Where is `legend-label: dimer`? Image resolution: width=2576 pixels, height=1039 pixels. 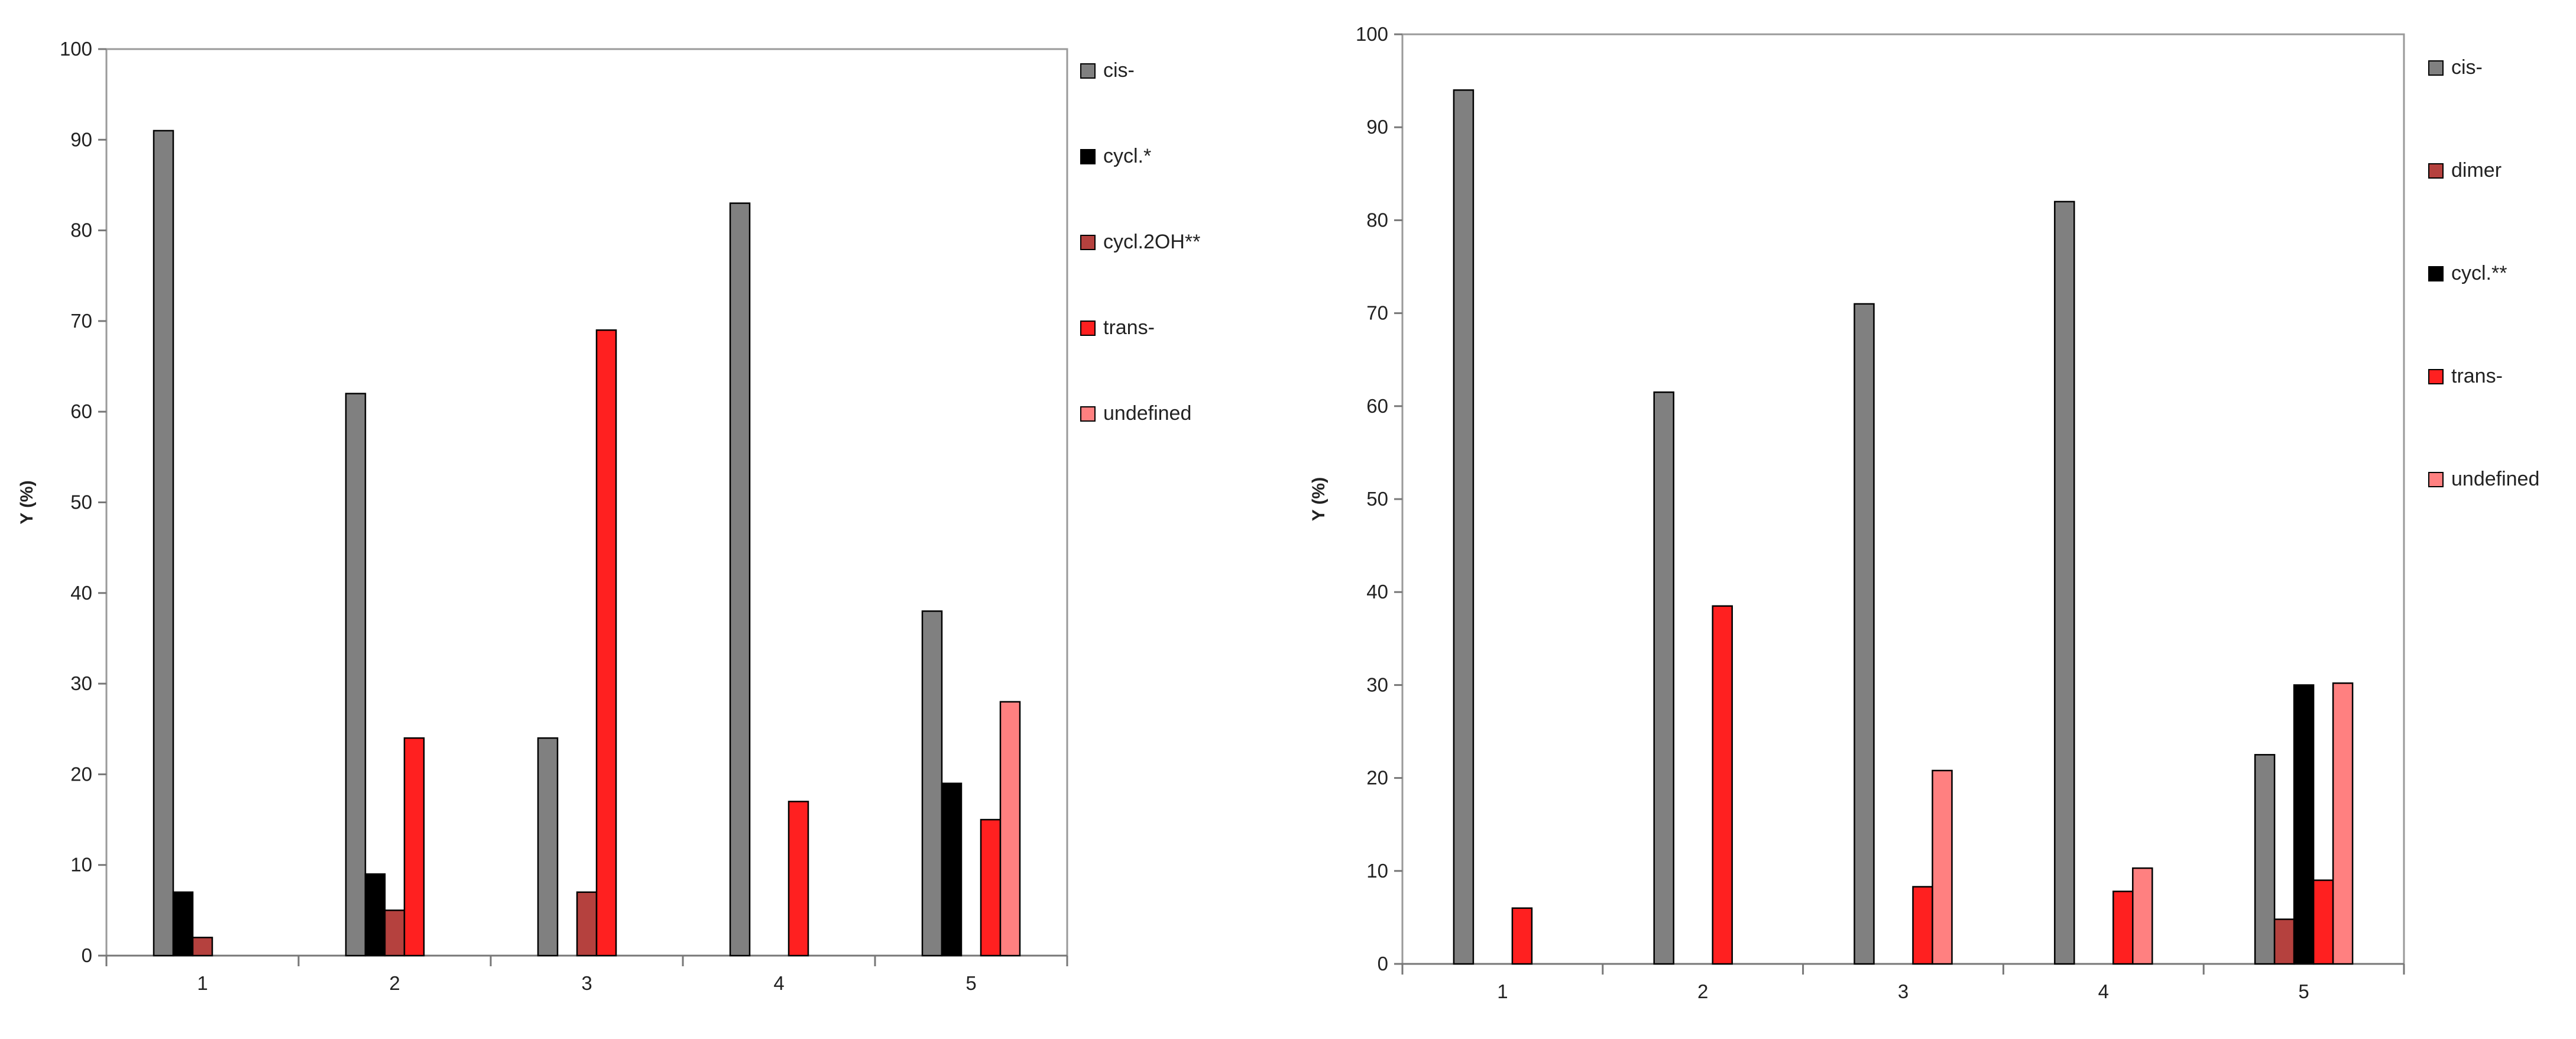 legend-label: dimer is located at coordinates (2476, 170).